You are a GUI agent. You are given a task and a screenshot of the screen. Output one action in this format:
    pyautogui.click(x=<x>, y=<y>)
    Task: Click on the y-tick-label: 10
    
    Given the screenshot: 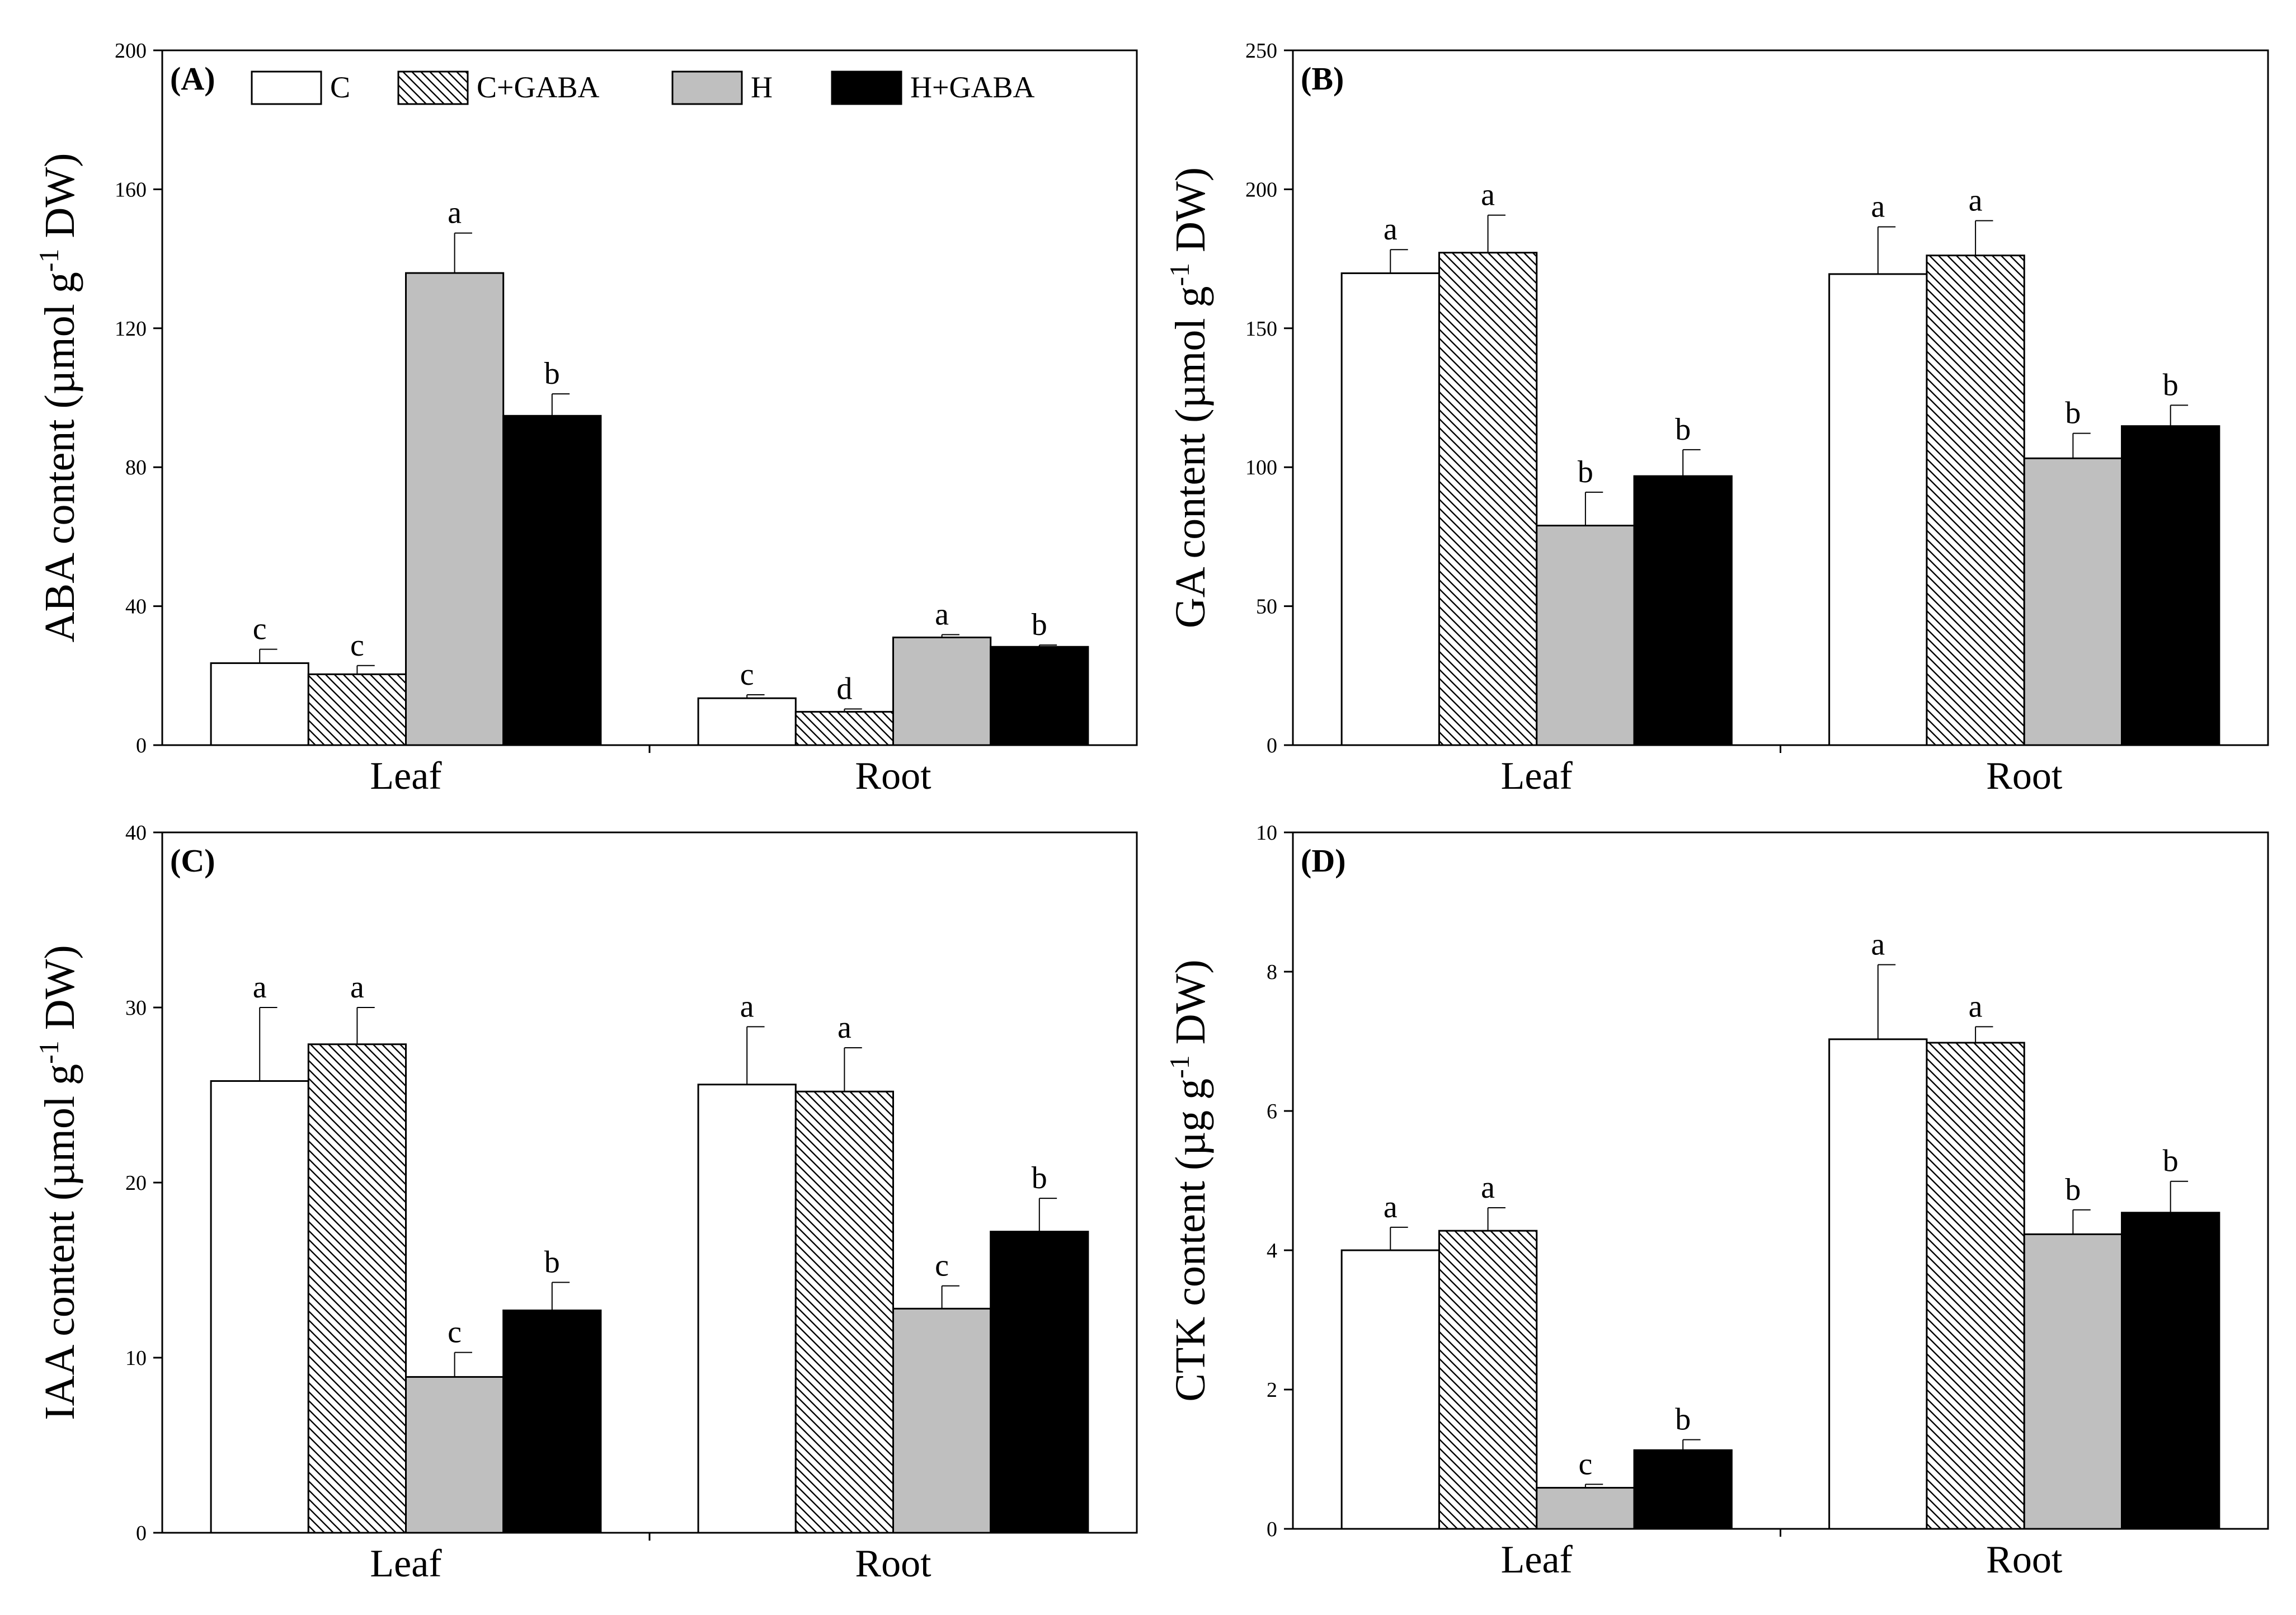 What is the action you would take?
    pyautogui.click(x=1266, y=833)
    